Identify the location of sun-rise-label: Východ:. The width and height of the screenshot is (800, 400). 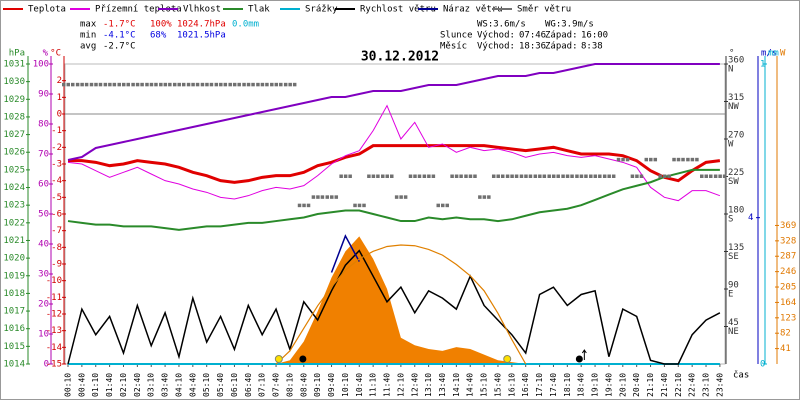
(496, 36).